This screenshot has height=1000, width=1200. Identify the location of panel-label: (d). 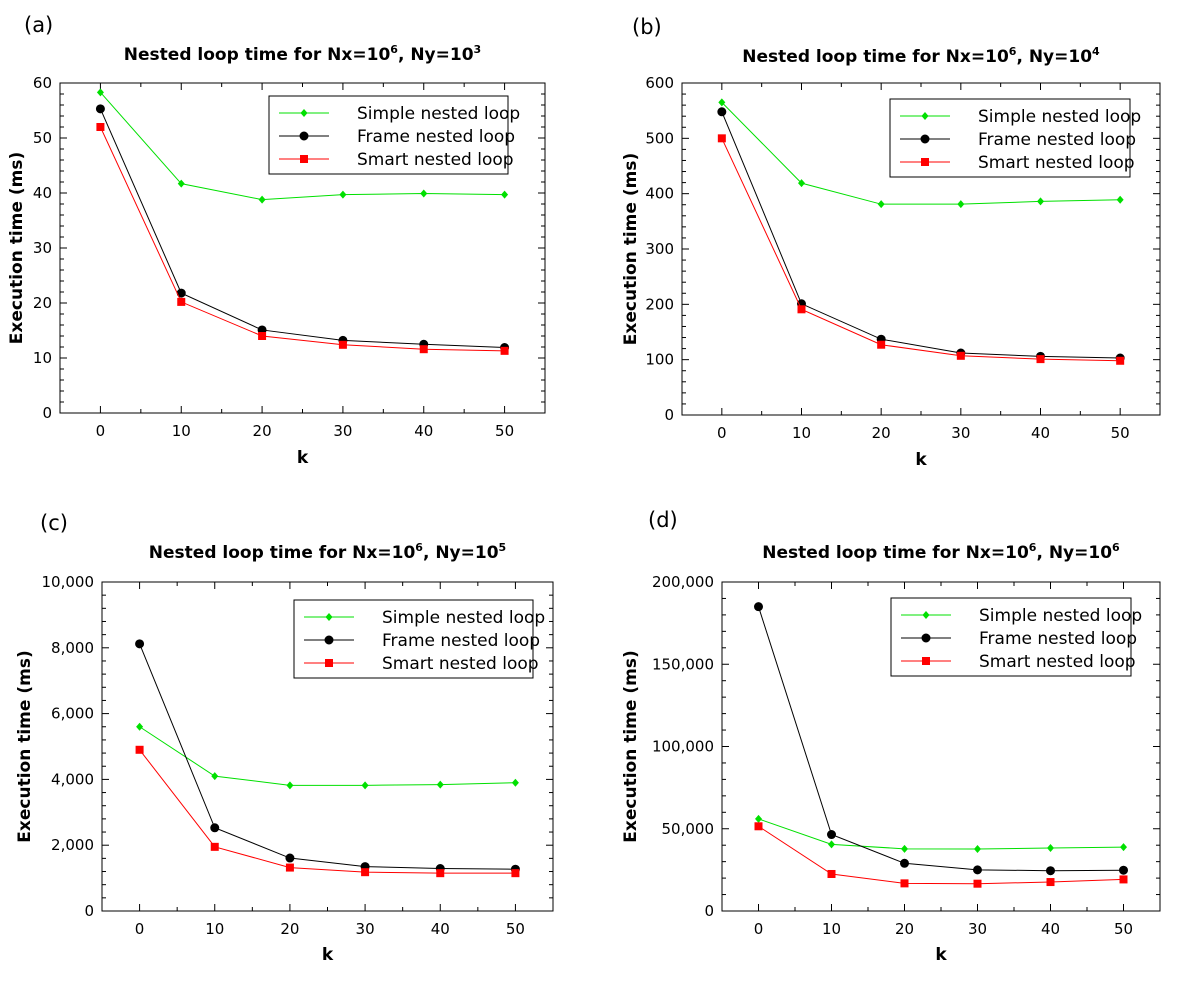
(663, 520).